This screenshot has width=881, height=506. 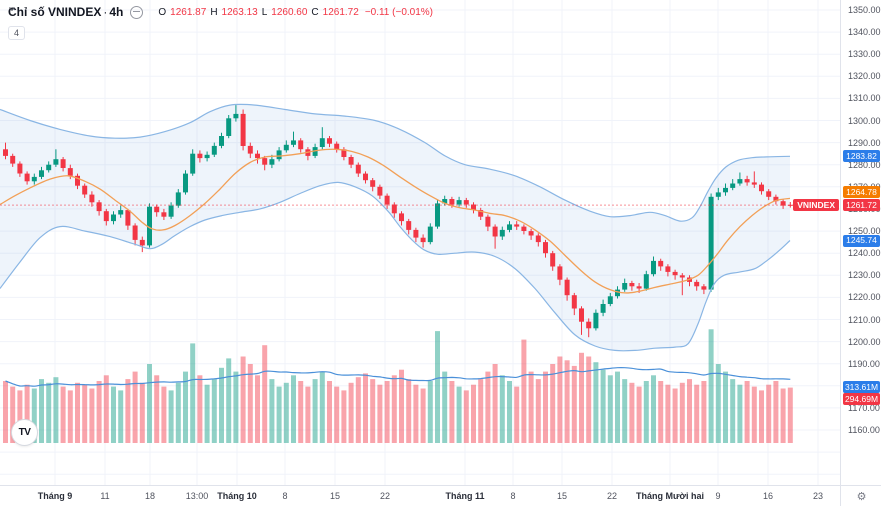 I want to click on low-label: L, so click(x=264, y=12).